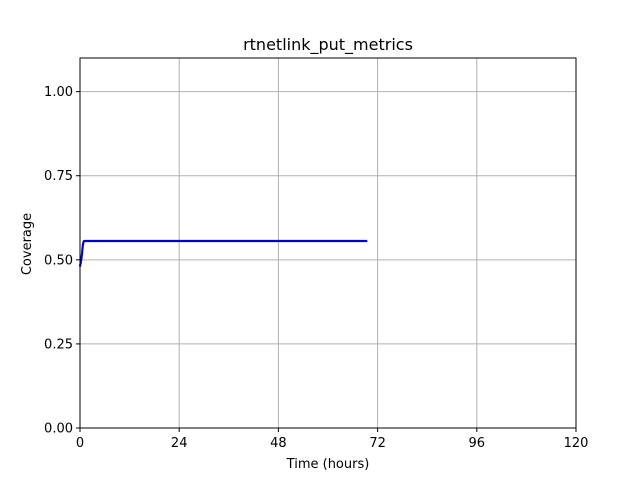 The width and height of the screenshot is (640, 480). I want to click on y-tick-label: 0.25, so click(58, 344).